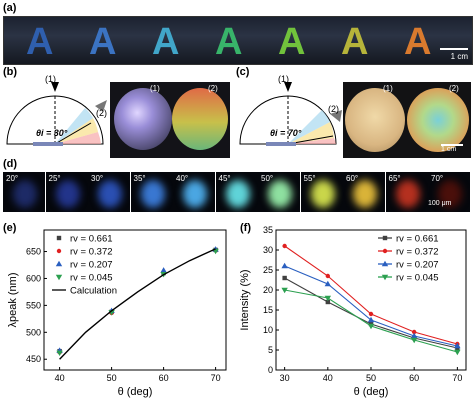 Image resolution: width=474 pixels, height=409 pixels. I want to click on y-tick-label: 35, so click(268, 230).